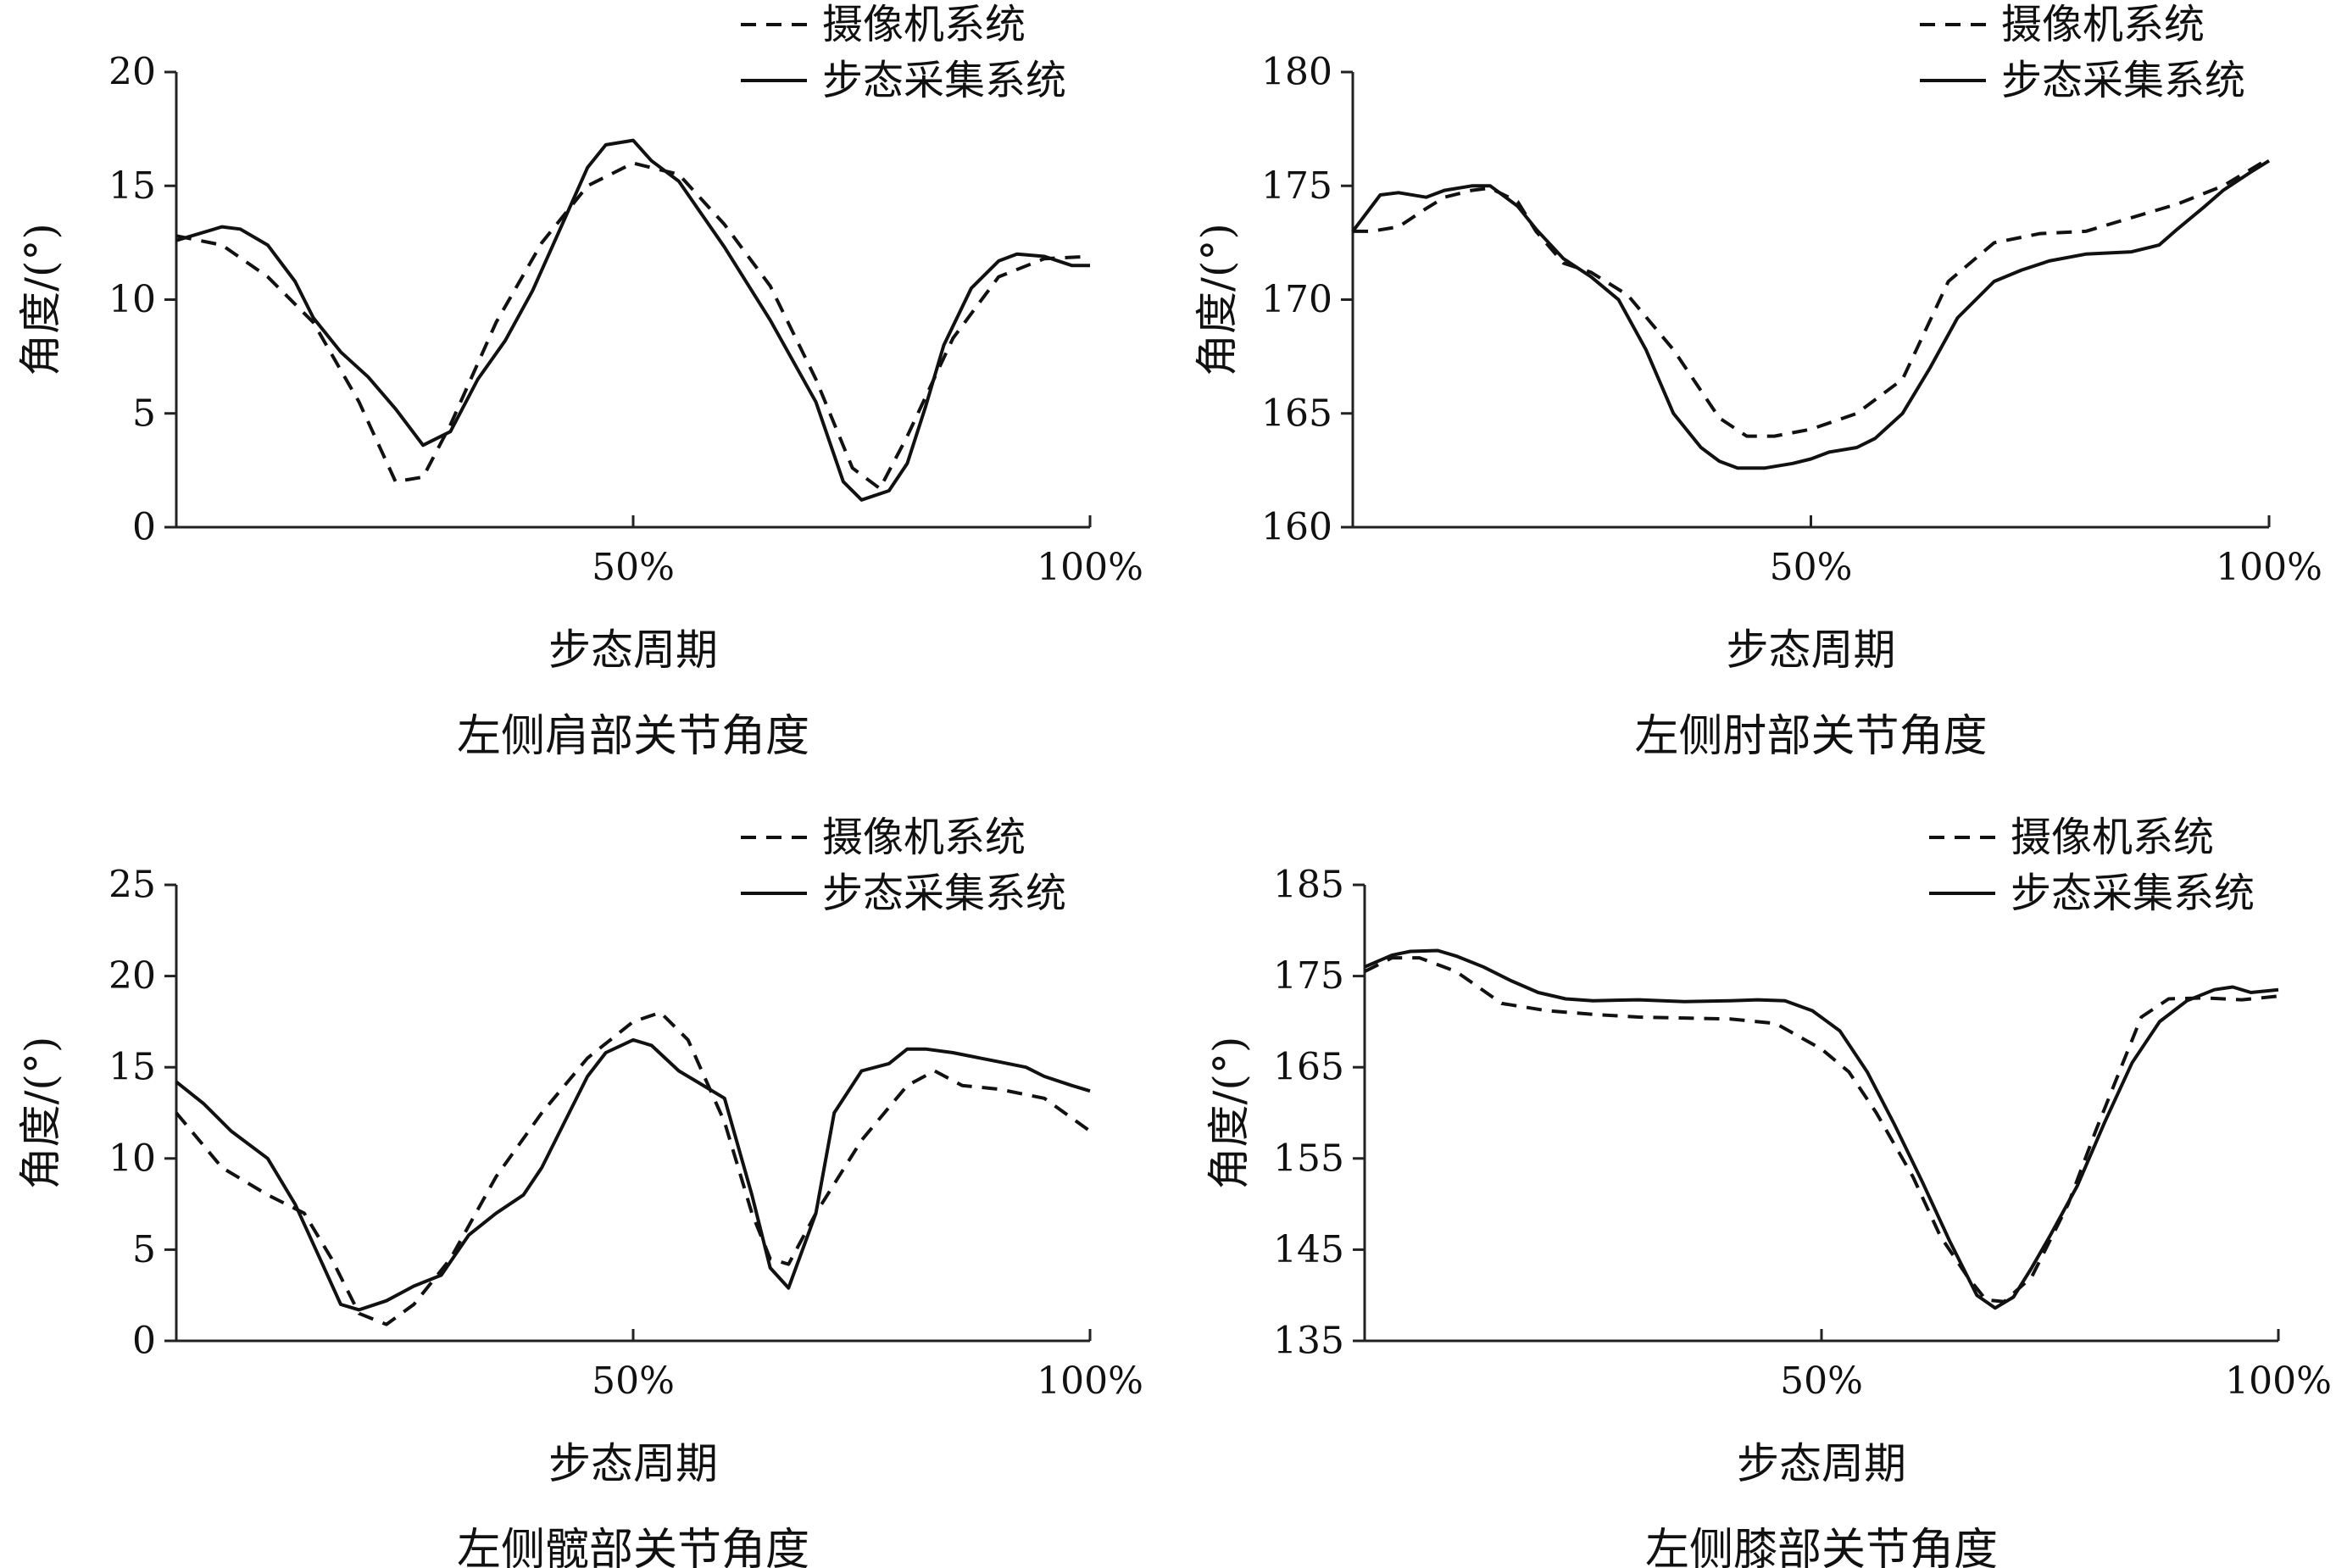  Describe the element at coordinates (1810, 736) in the screenshot. I see `panel-caption: 左侧肘部关节角度` at that location.